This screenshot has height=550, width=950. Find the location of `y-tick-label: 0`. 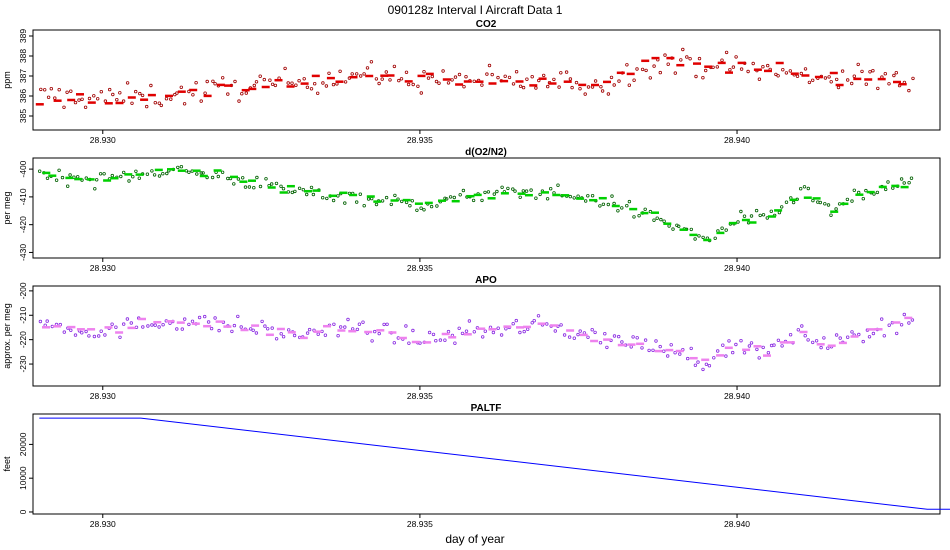

y-tick-label: 0 is located at coordinates (23, 511).